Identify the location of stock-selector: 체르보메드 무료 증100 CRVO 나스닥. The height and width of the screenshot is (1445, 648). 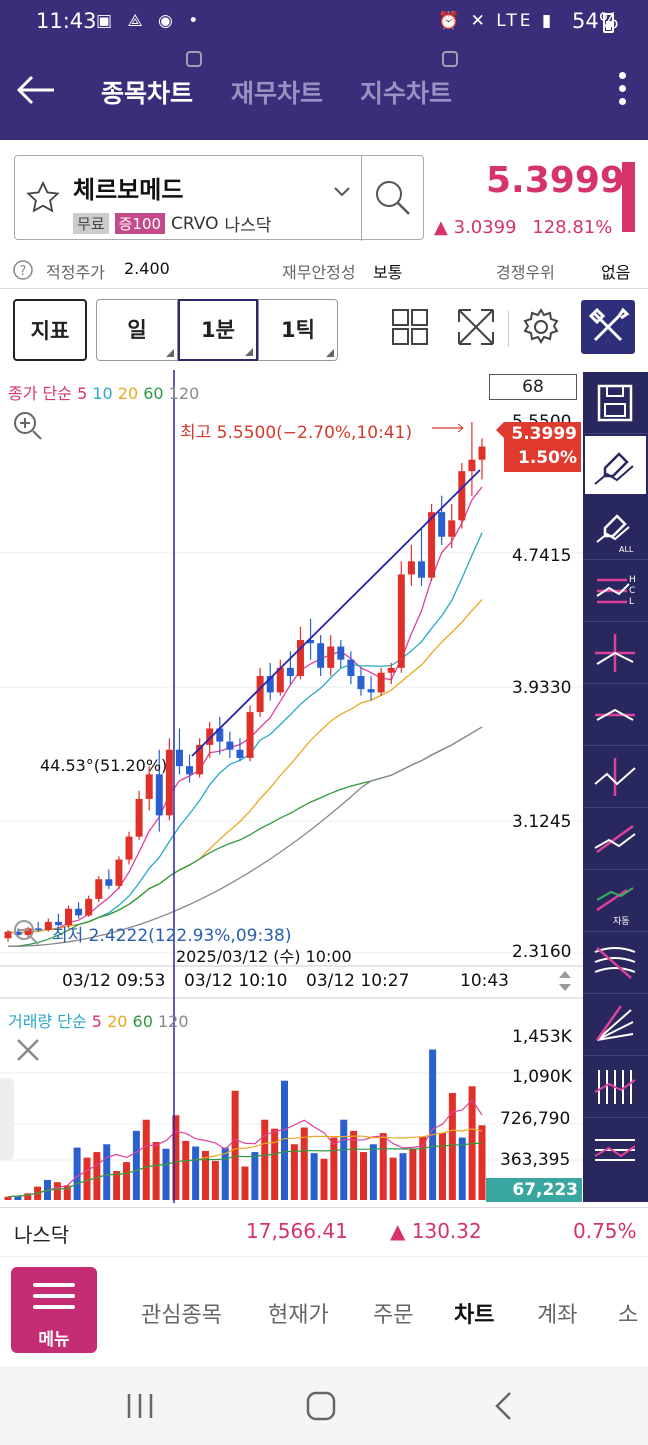
(219, 198).